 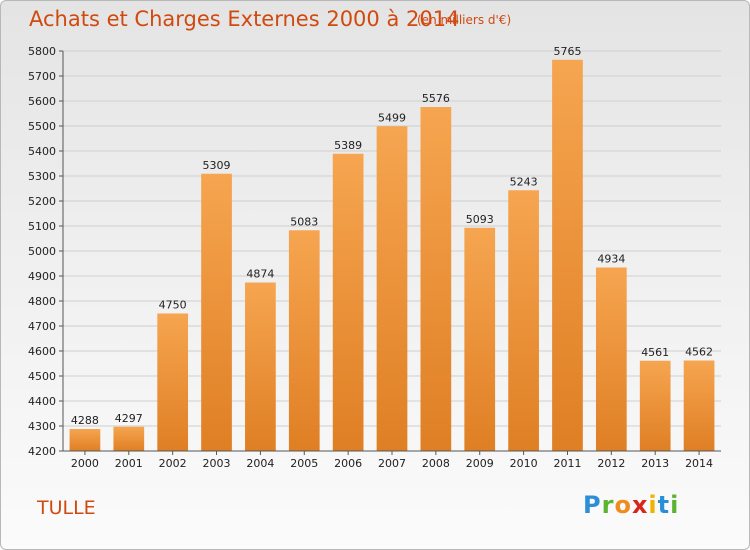 I want to click on data-label: 4874, so click(x=260, y=274).